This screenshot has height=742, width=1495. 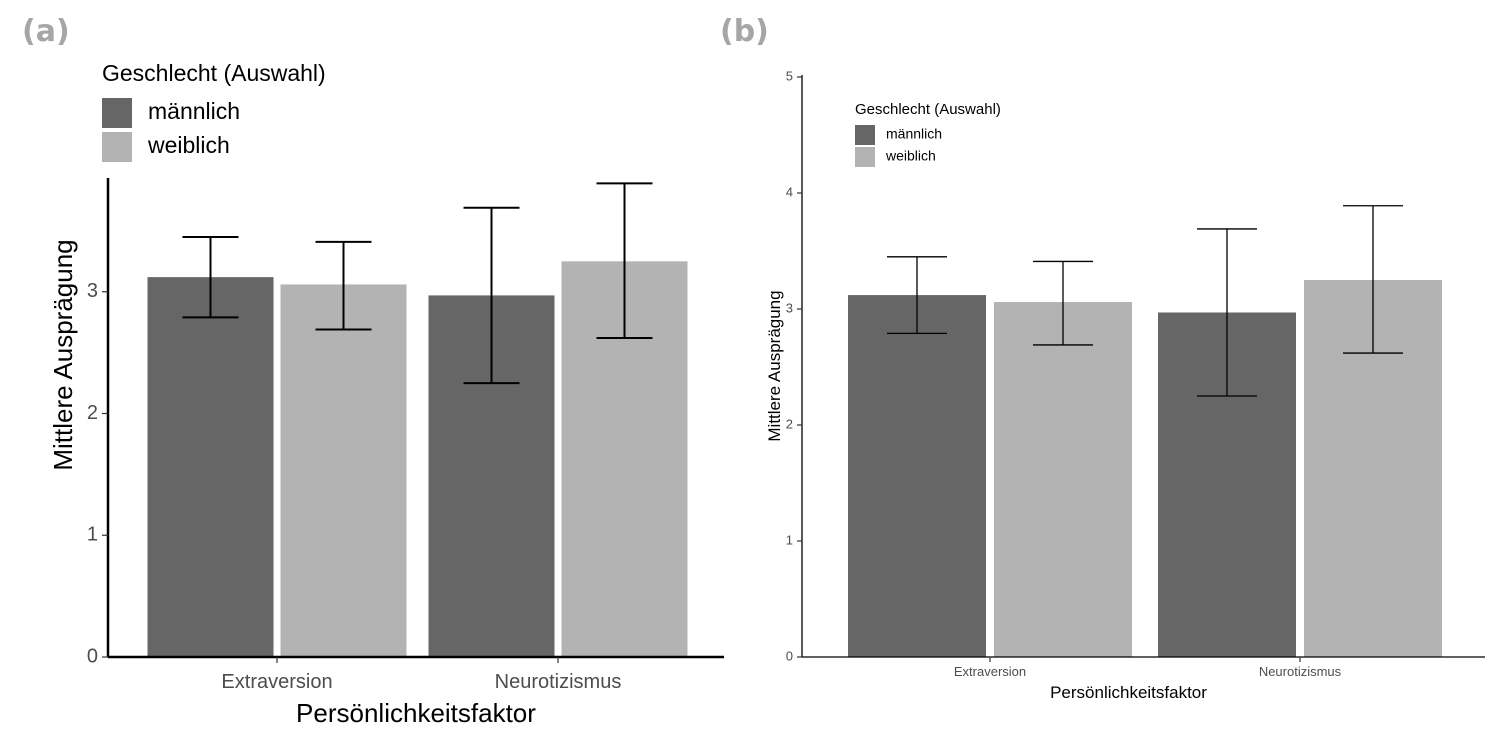 What do you see at coordinates (214, 73) in the screenshot?
I see `panel-a-legend-title: Geschlecht (Auswahl)` at bounding box center [214, 73].